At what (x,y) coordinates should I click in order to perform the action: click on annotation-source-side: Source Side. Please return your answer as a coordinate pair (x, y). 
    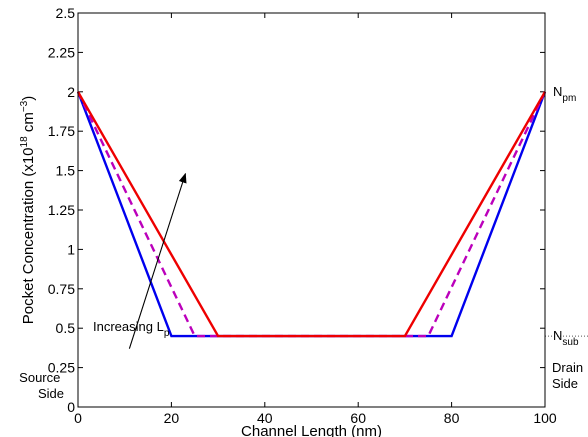
    Looking at the image, I should click on (41, 385).